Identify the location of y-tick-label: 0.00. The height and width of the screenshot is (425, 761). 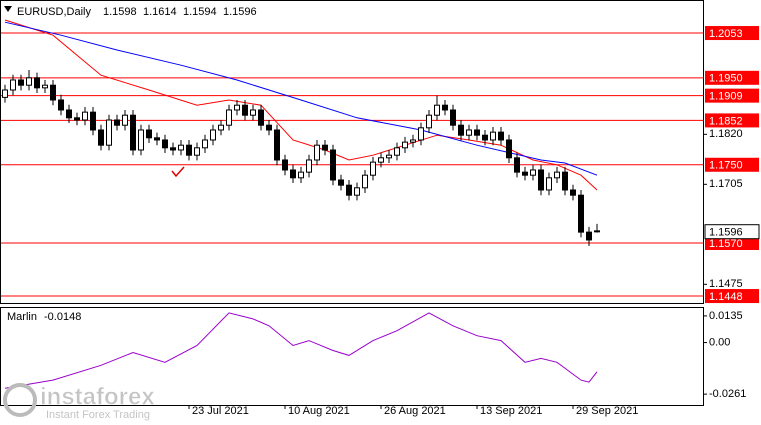
(719, 342).